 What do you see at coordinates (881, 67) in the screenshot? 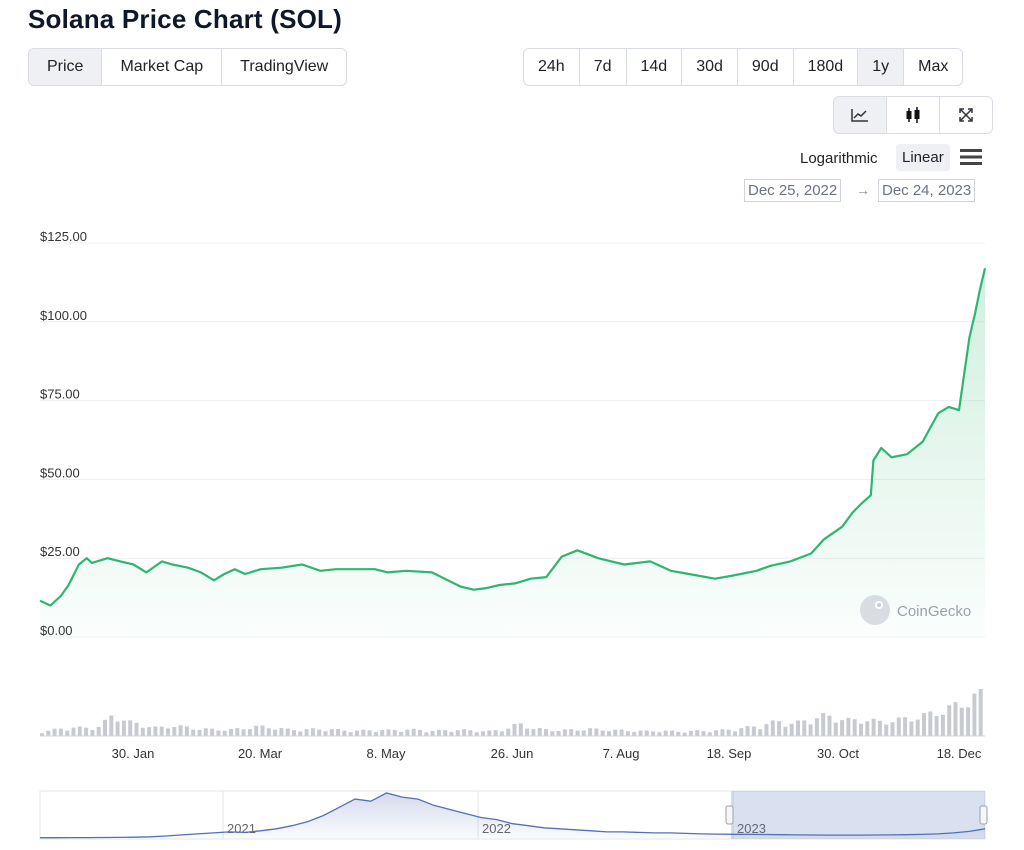
I see `range-1y: 1y` at bounding box center [881, 67].